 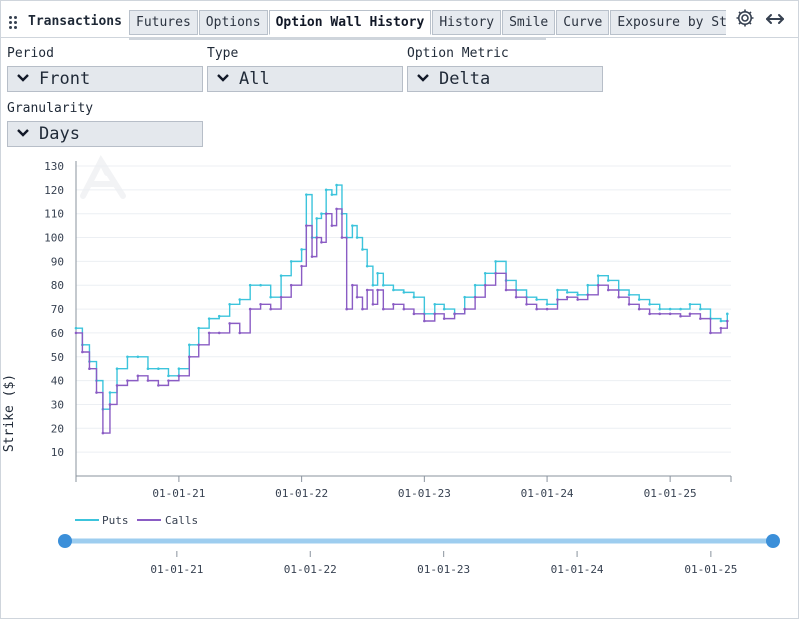 What do you see at coordinates (529, 22) in the screenshot?
I see `tab-smile: Smile` at bounding box center [529, 22].